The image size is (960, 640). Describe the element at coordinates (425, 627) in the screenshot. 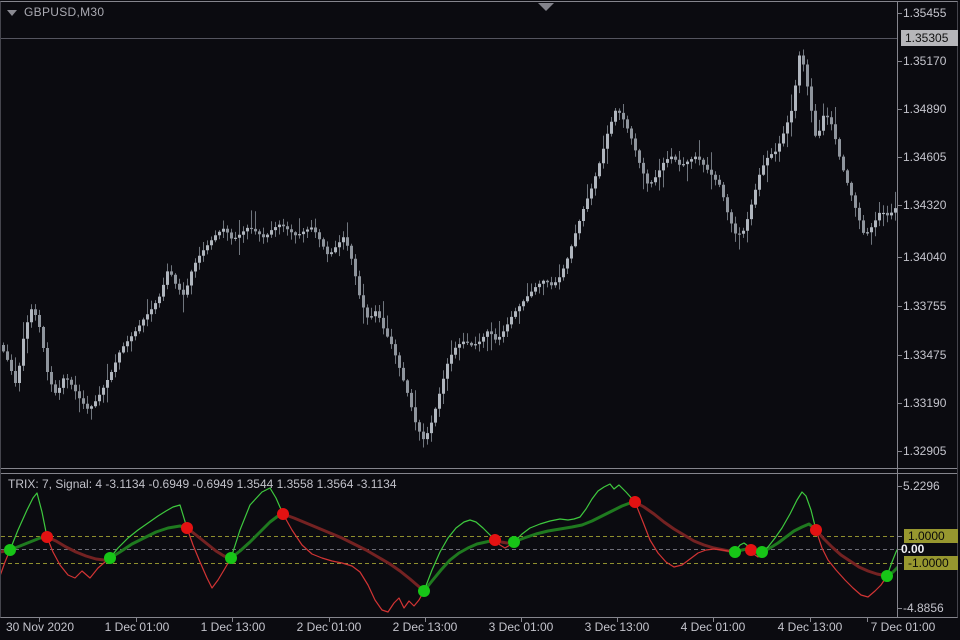

I see `time-axis-label: 2 Dec 13:00` at that location.